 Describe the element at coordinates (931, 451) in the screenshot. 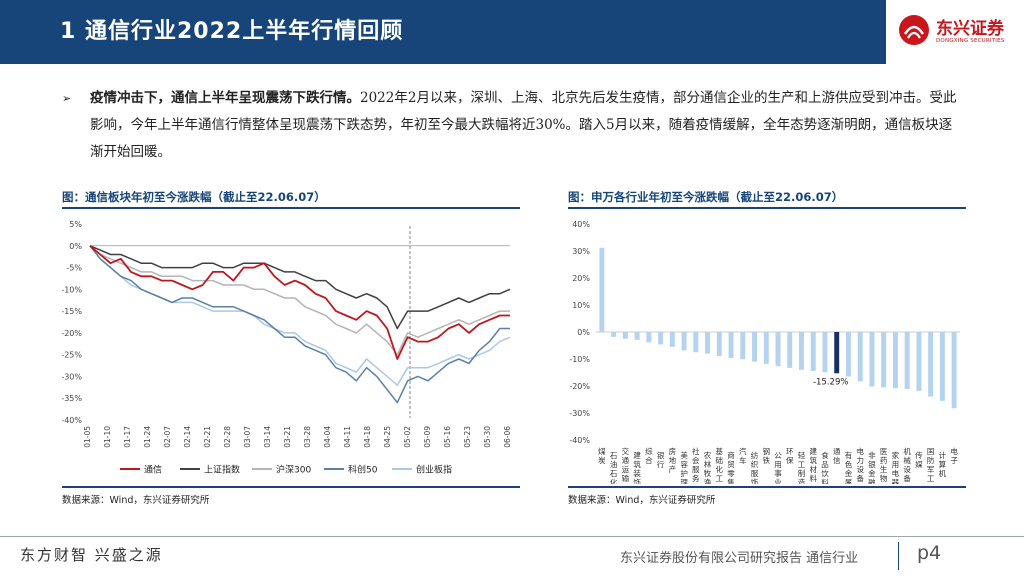

I see `category-label-char: 国` at that location.